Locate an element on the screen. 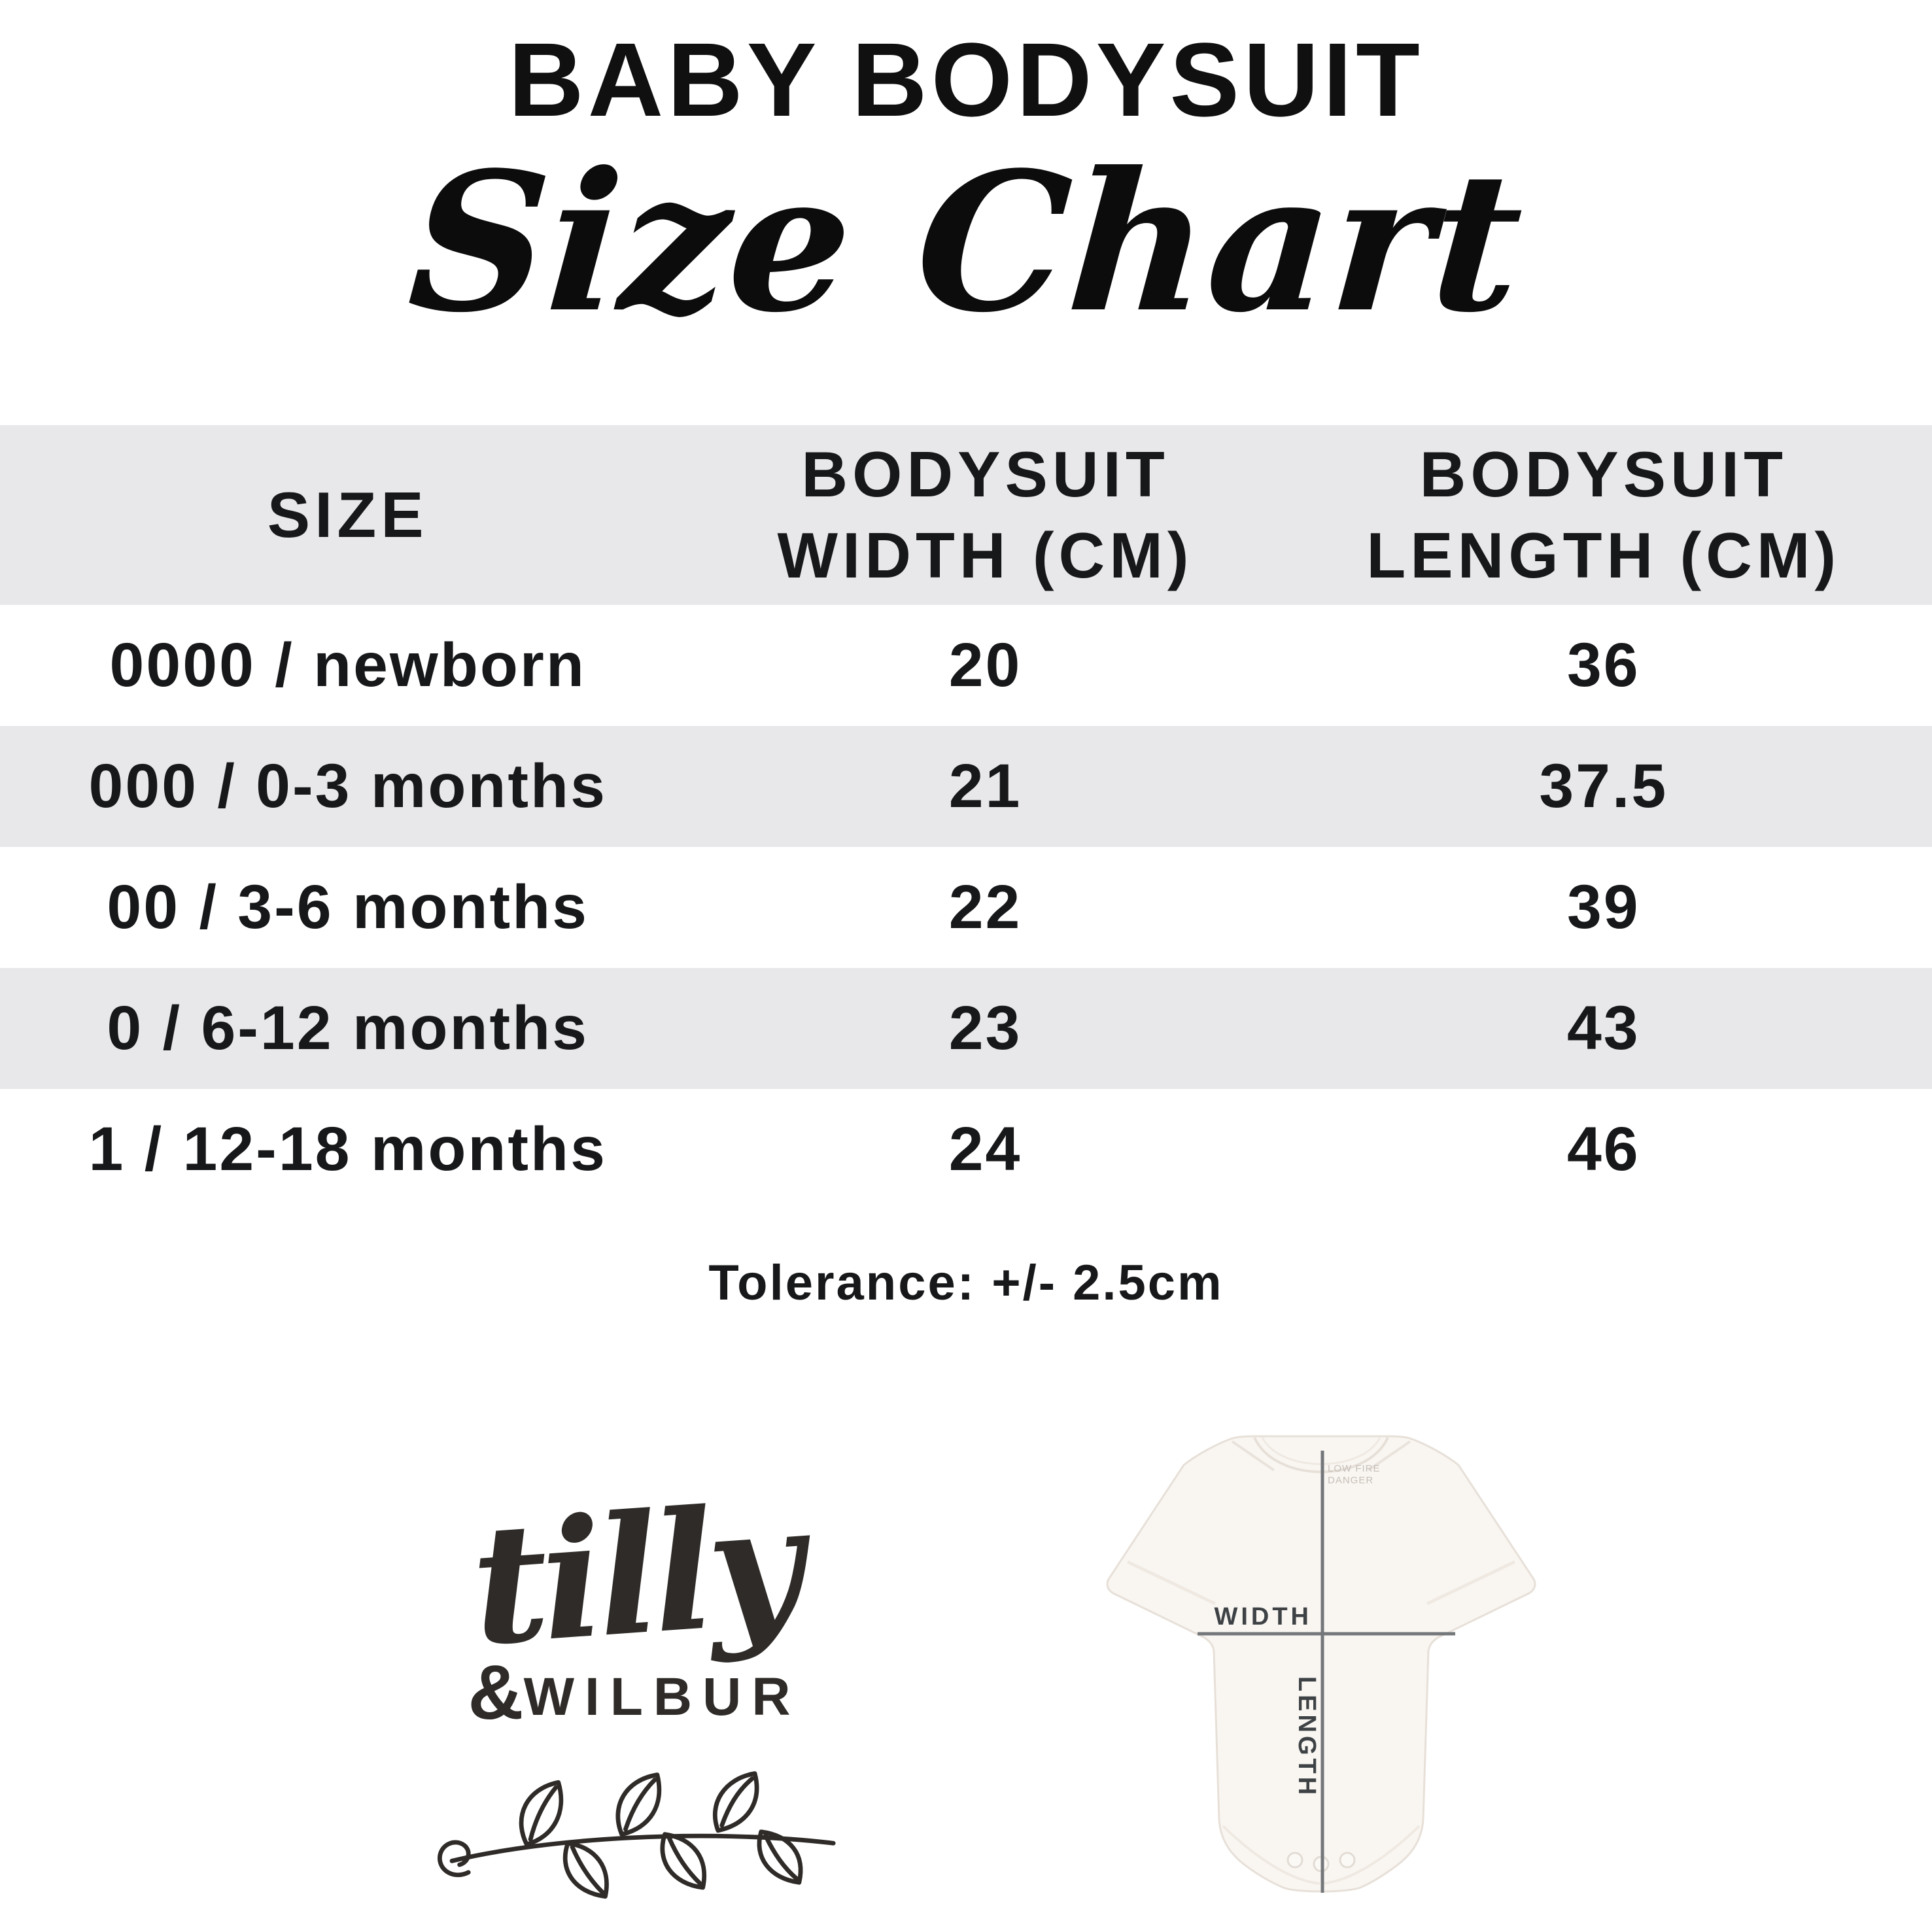  cell-width: 21 is located at coordinates (985, 786).